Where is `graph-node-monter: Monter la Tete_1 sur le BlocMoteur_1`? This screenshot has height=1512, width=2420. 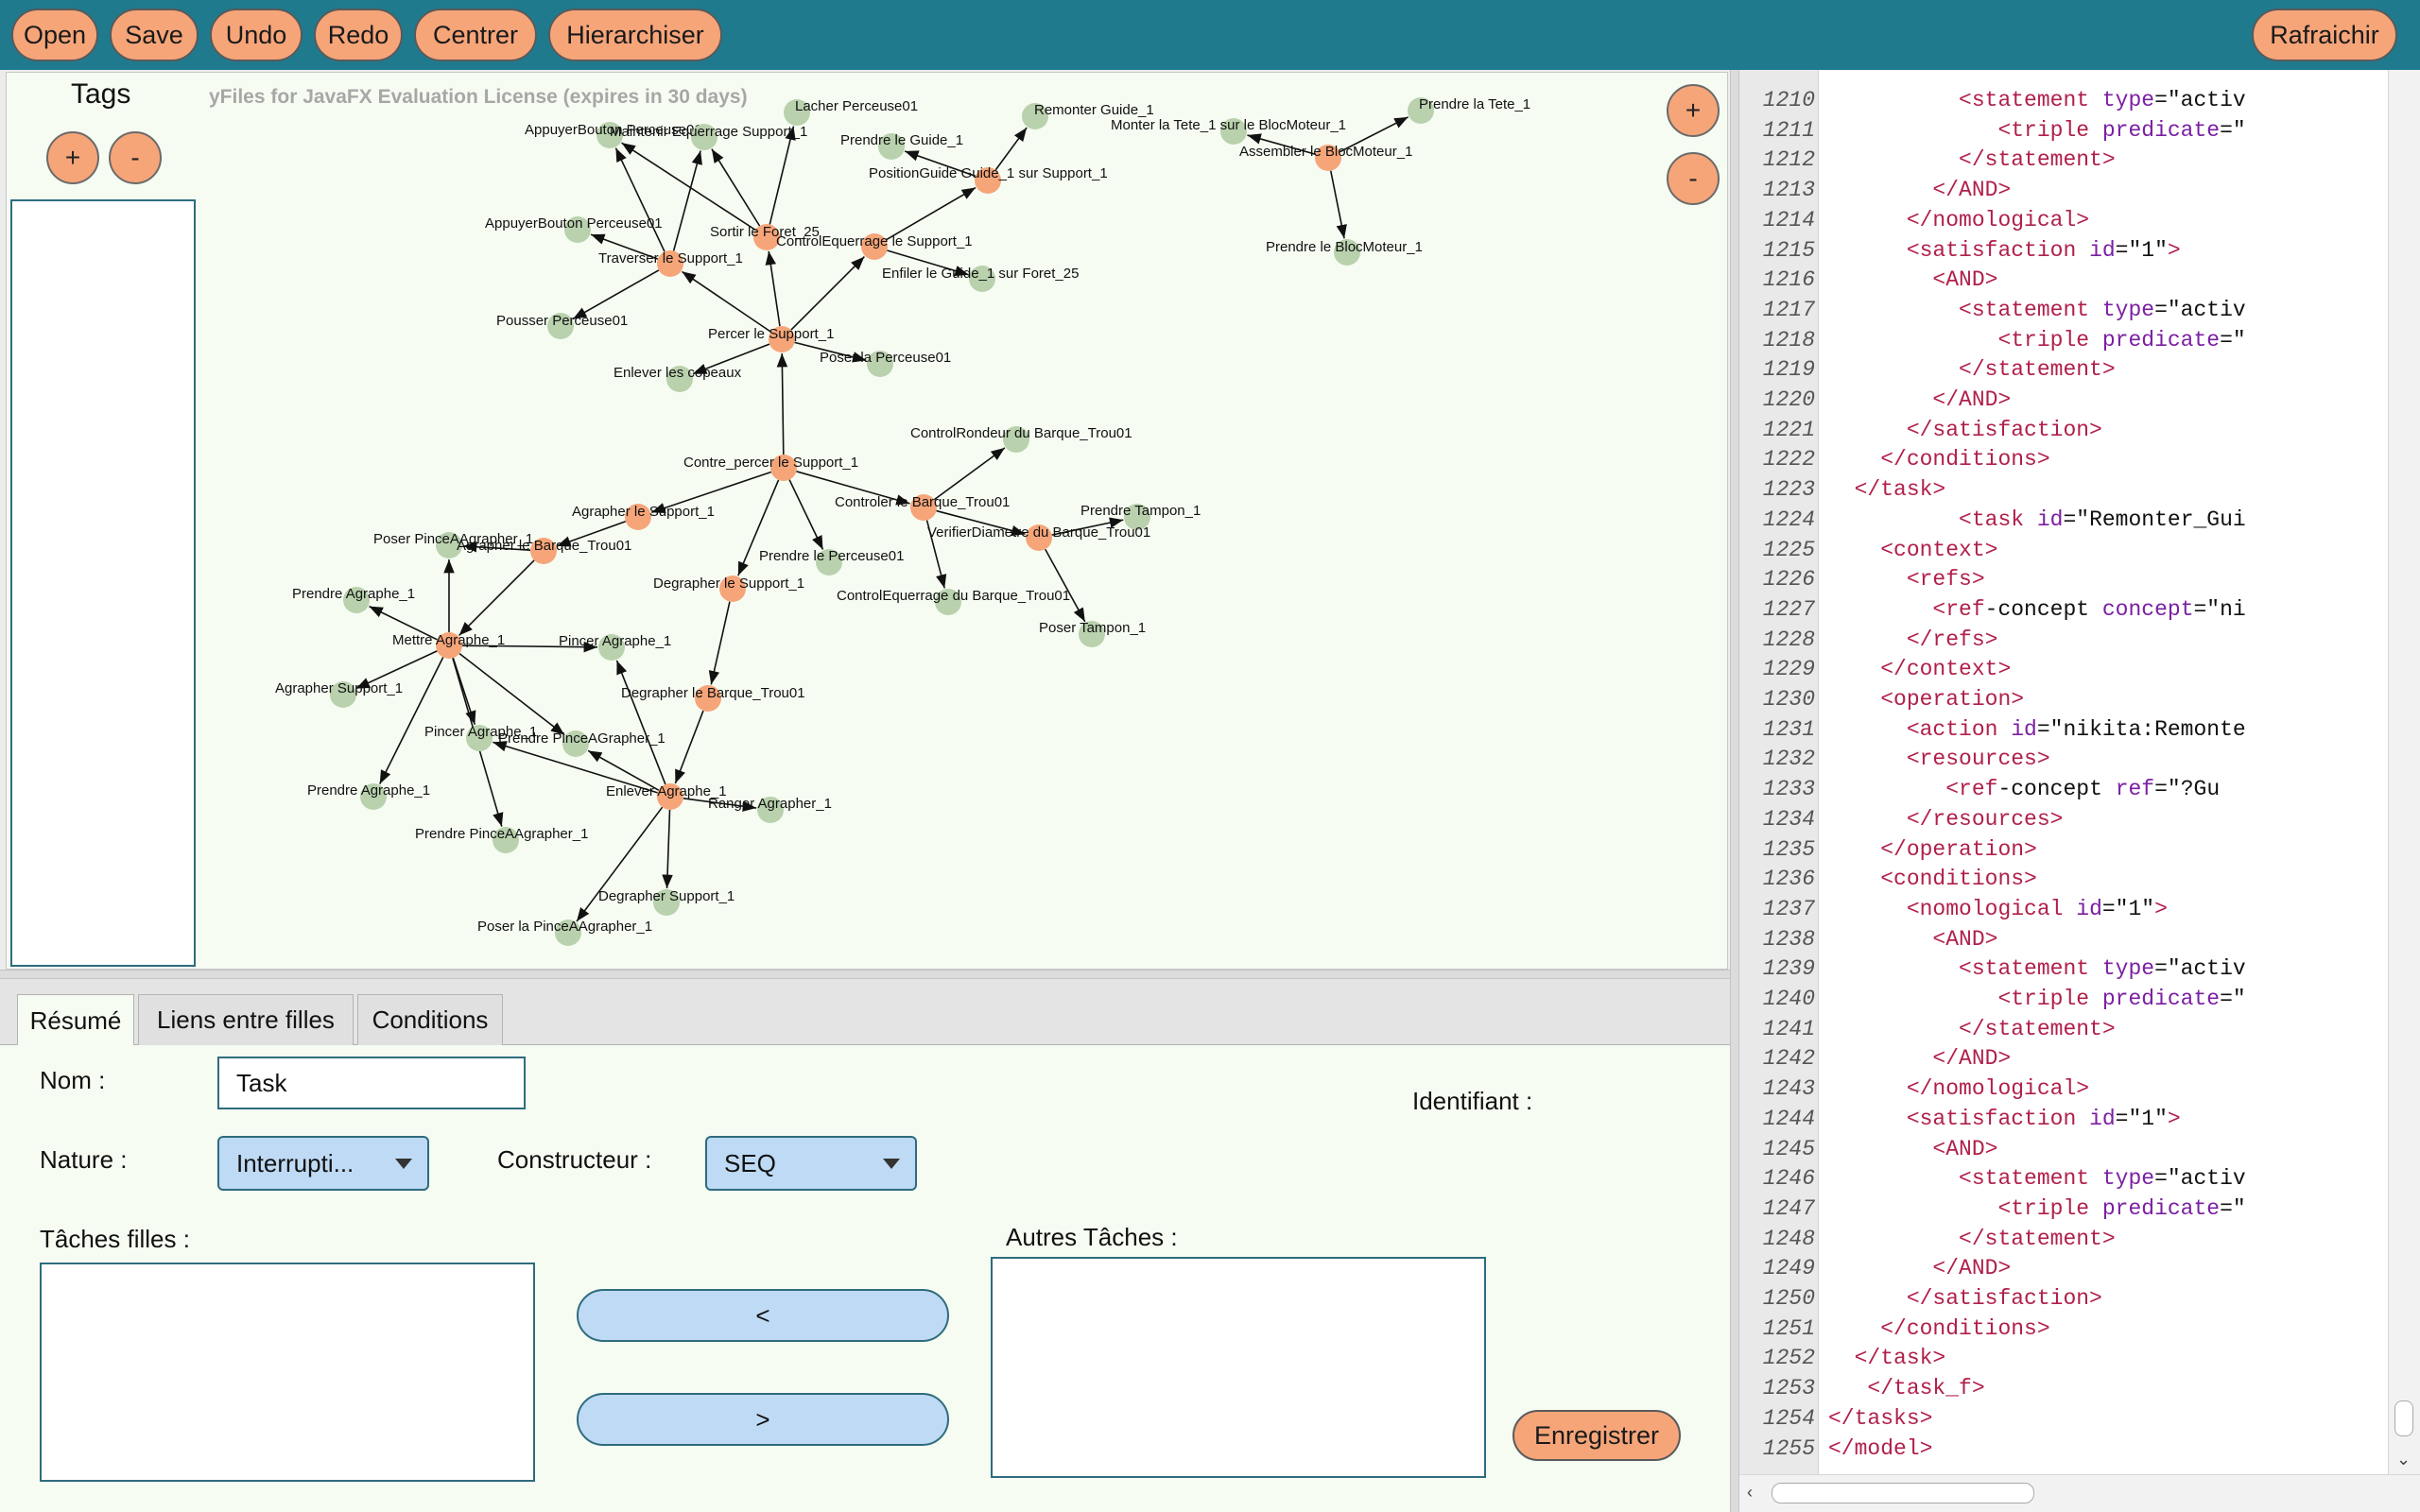 graph-node-monter: Monter la Tete_1 sur le BlocMoteur_1 is located at coordinates (1228, 131).